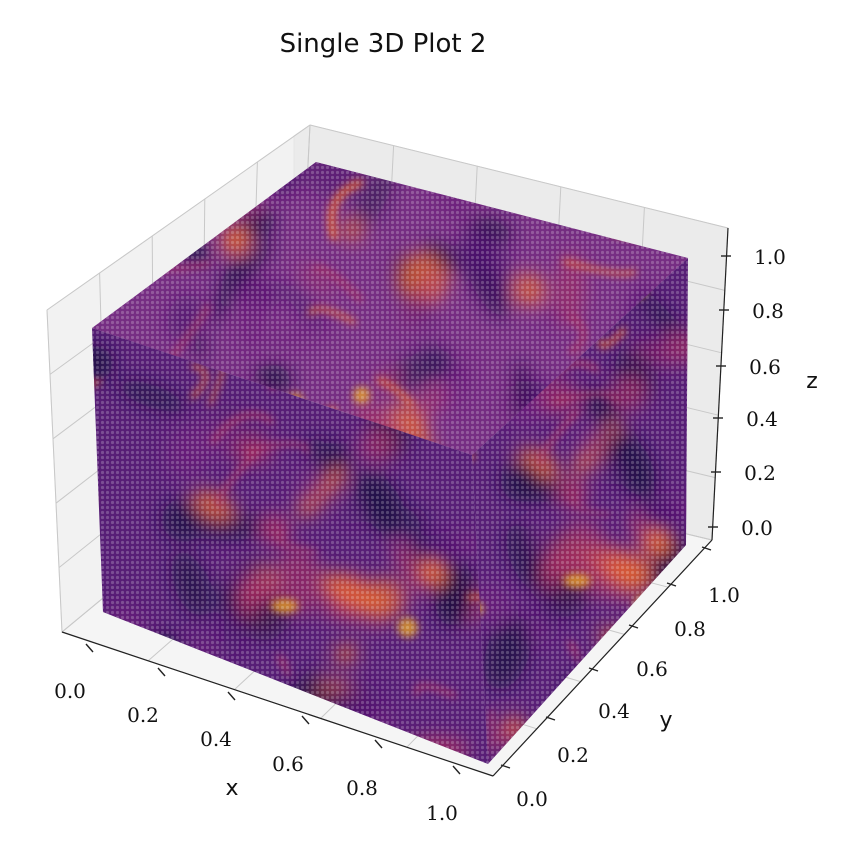 Image resolution: width=849 pixels, height=849 pixels. I want to click on z-tick-label: 0.8, so click(768, 311).